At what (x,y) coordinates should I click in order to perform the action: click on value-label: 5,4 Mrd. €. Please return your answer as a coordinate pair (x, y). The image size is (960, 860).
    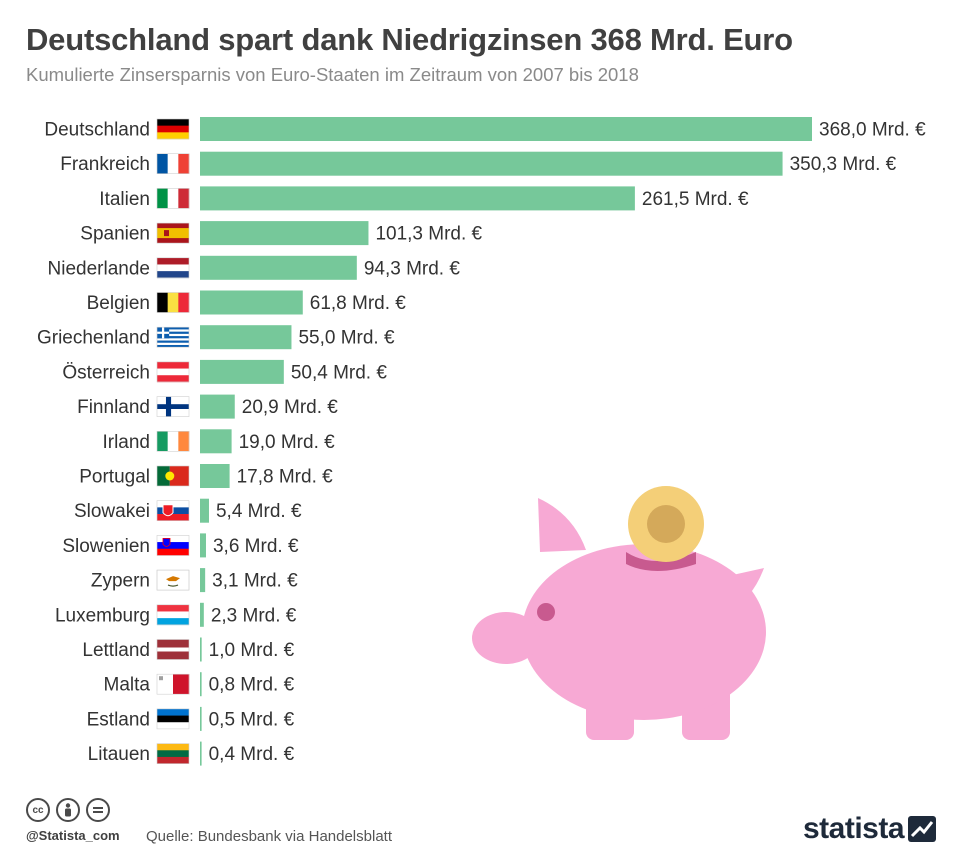
    Looking at the image, I should click on (259, 511).